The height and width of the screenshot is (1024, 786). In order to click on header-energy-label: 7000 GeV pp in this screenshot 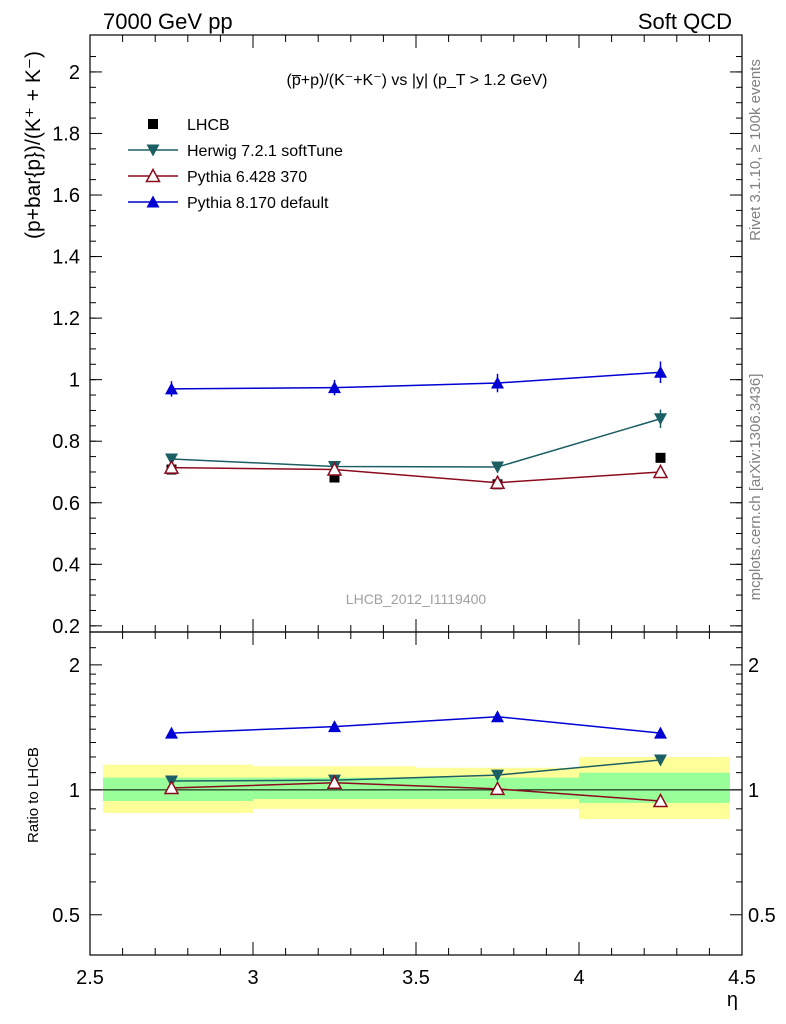, I will do `click(168, 21)`.